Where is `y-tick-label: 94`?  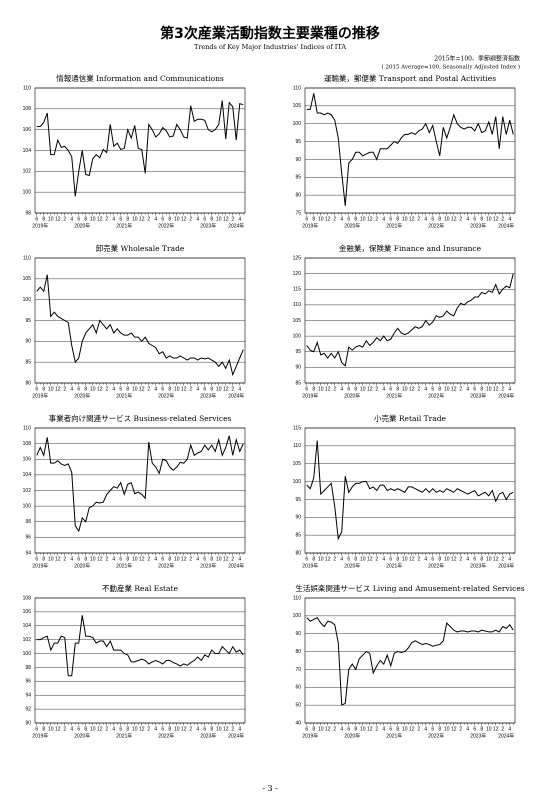
y-tick-label: 94 is located at coordinates (28, 696).